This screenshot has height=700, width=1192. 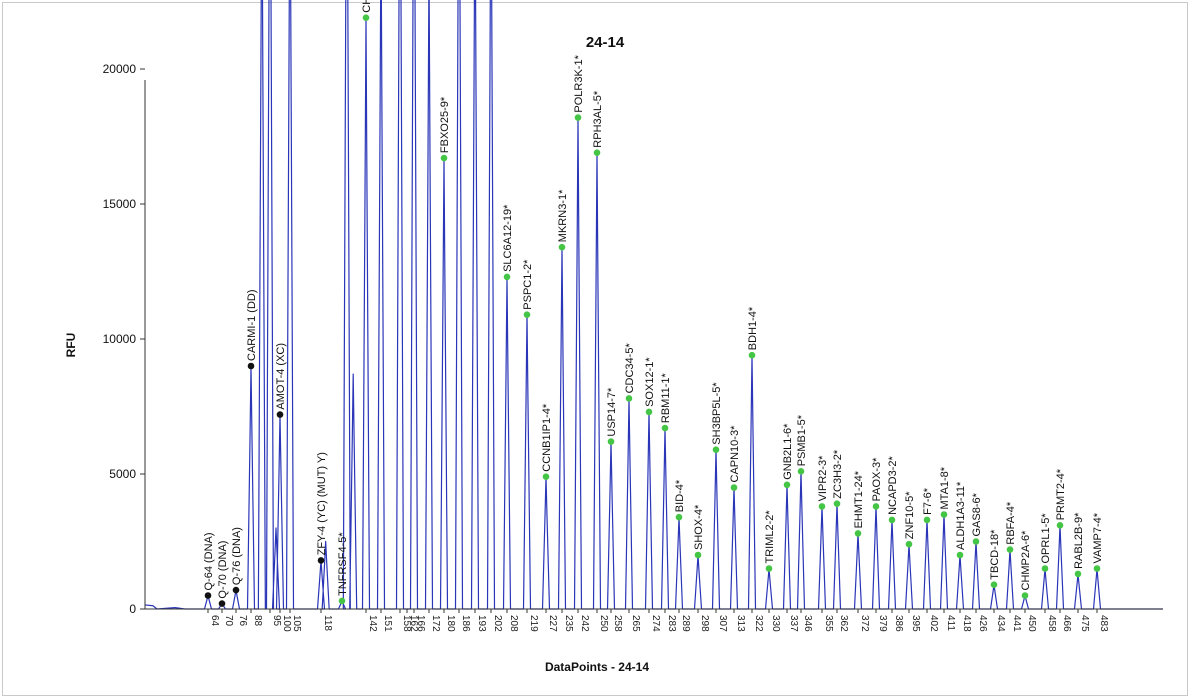 What do you see at coordinates (563, 215) in the screenshot?
I see `peak-label: MKRN3-1*` at bounding box center [563, 215].